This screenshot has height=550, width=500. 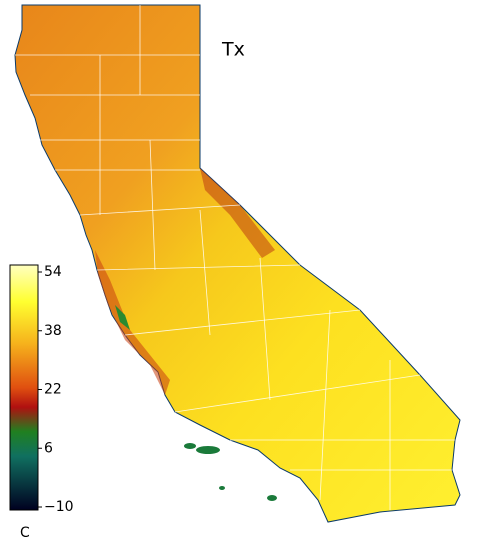 I want to click on map-title: Tx, so click(x=233, y=50).